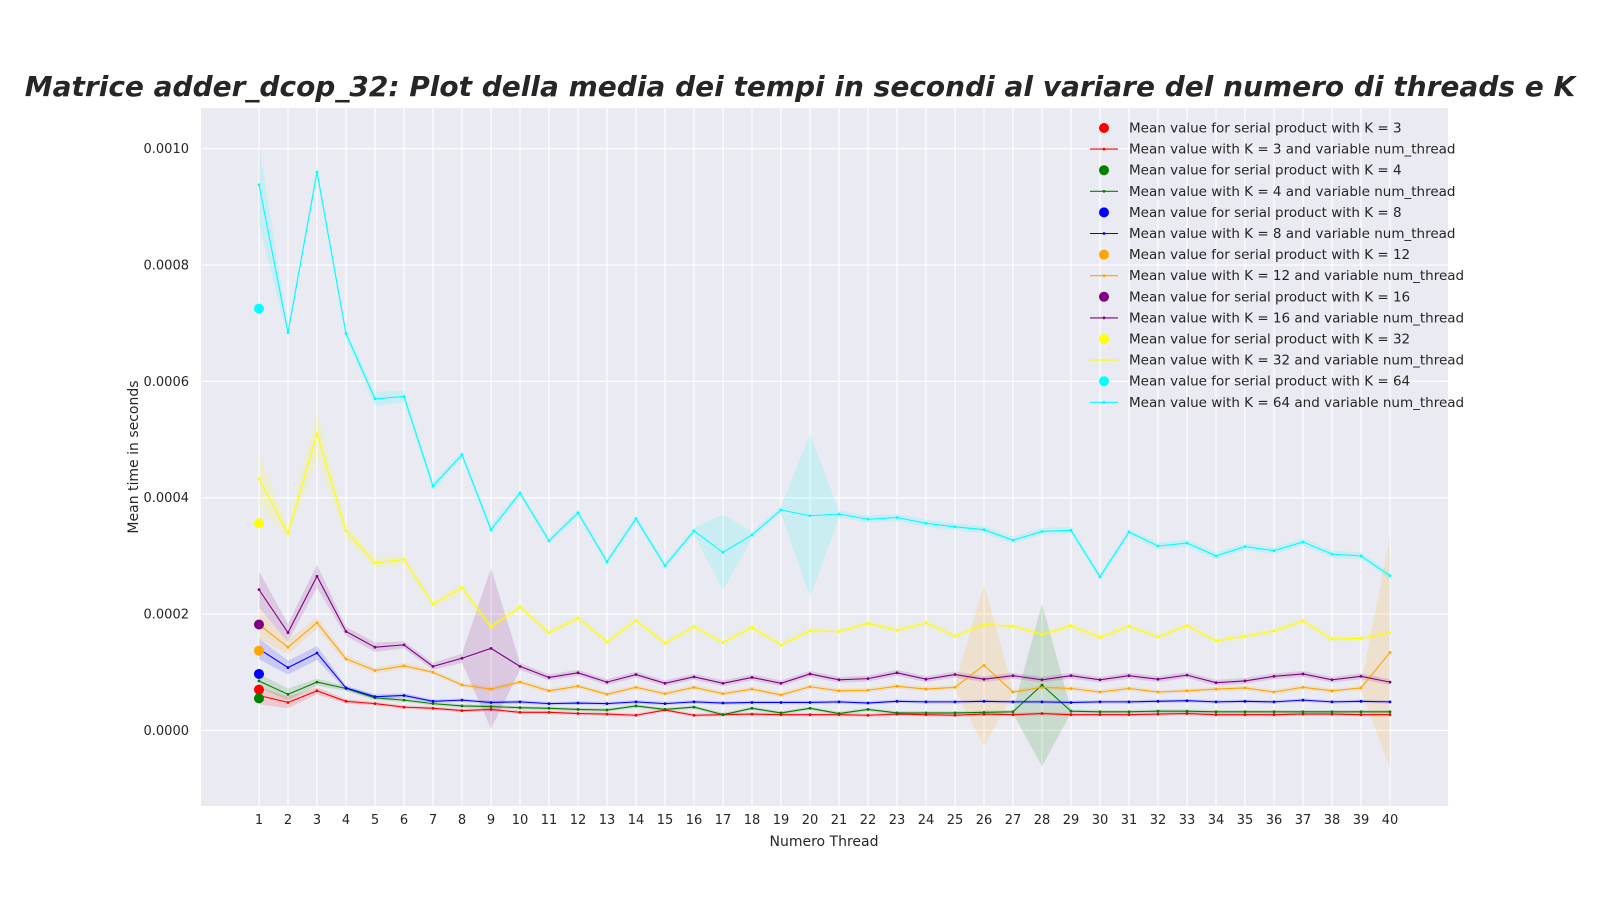 The width and height of the screenshot is (1600, 900). What do you see at coordinates (578, 820) in the screenshot?
I see `x-tick-label: 12` at bounding box center [578, 820].